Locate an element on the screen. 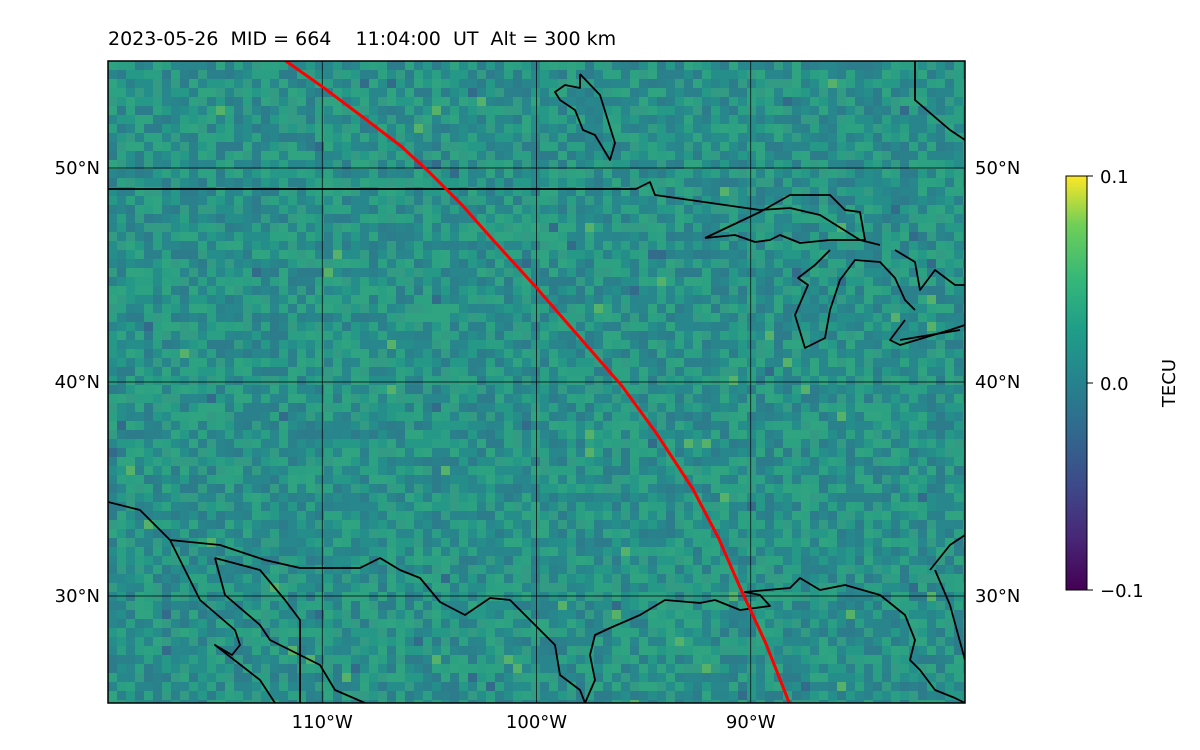 The height and width of the screenshot is (750, 1200). colorbar-tick-label: 0.1 is located at coordinates (1114, 177).